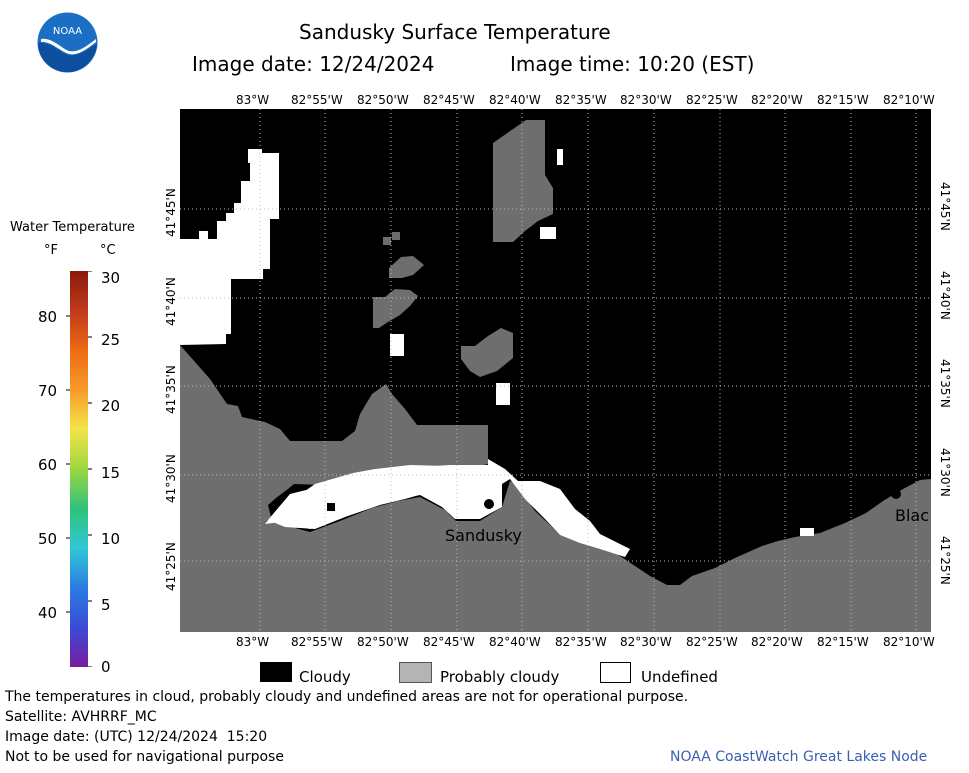  What do you see at coordinates (144, 757) in the screenshot?
I see `footer-nav-warning: Not to be used for navigational purpose` at bounding box center [144, 757].